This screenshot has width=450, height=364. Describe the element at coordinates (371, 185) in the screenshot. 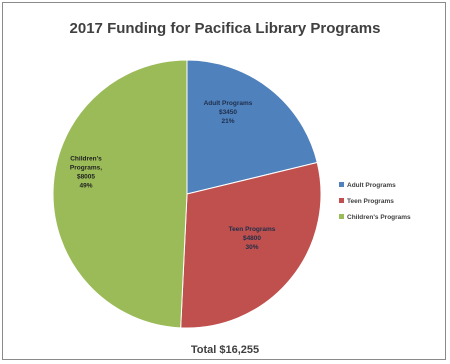

I see `legend-item-label: Adult Programs` at that location.